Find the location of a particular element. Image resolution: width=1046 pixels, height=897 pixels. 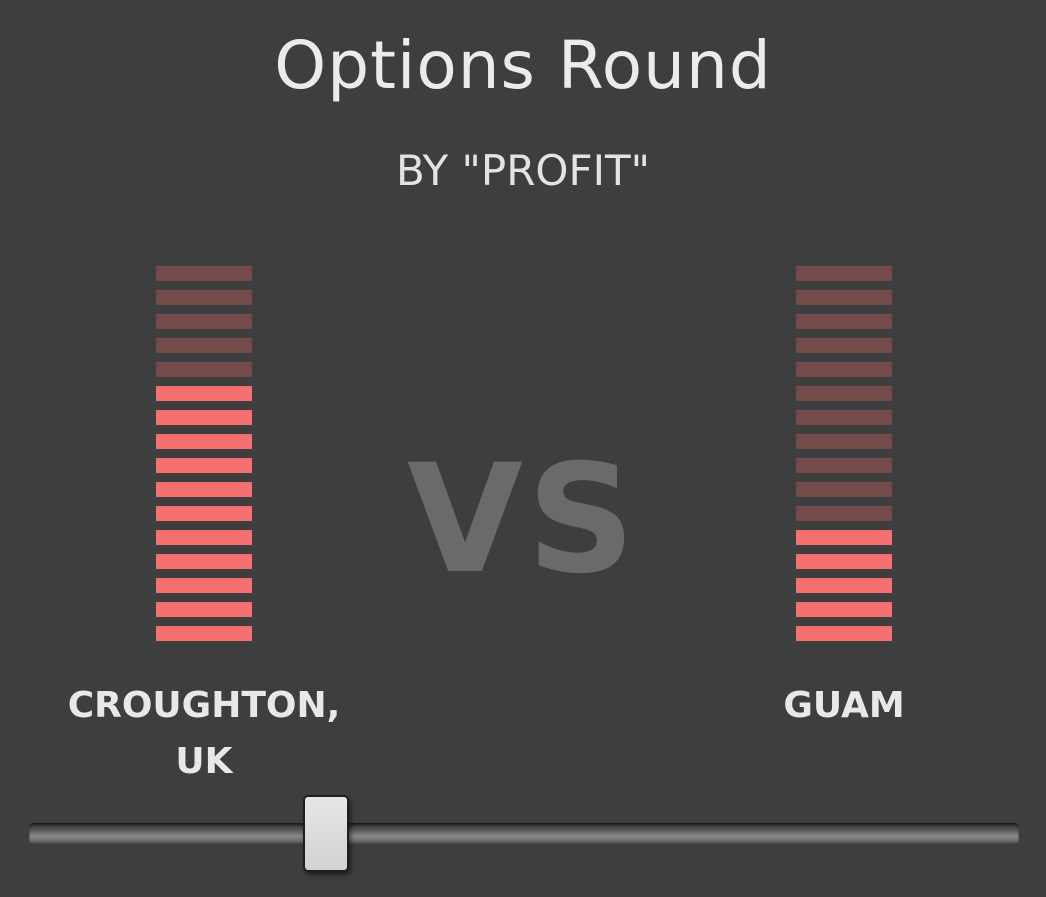

page-subtitle: BY "PROFIT" is located at coordinates (523, 170).